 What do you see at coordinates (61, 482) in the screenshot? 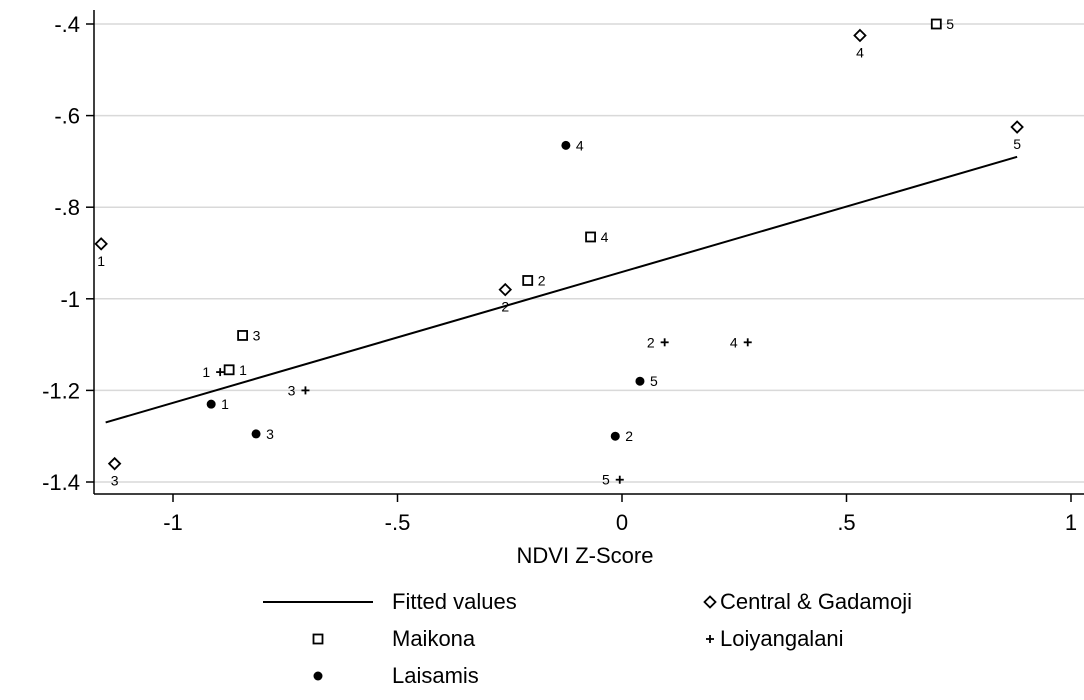
I see `y-tick-label: -1.4` at bounding box center [61, 482].